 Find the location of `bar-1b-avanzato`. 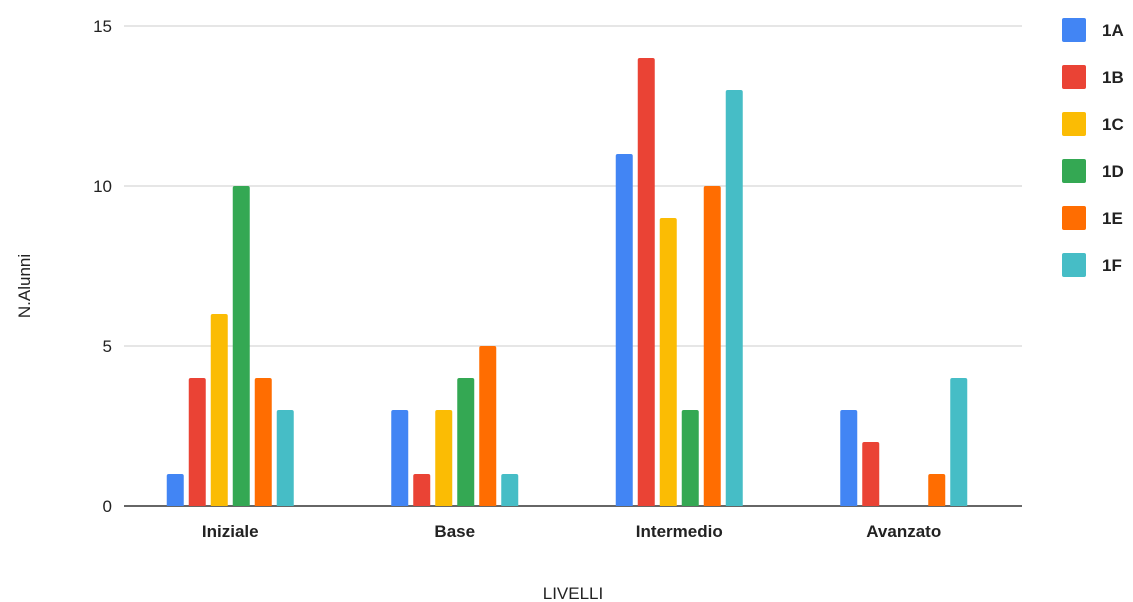

bar-1b-avanzato is located at coordinates (871, 474).